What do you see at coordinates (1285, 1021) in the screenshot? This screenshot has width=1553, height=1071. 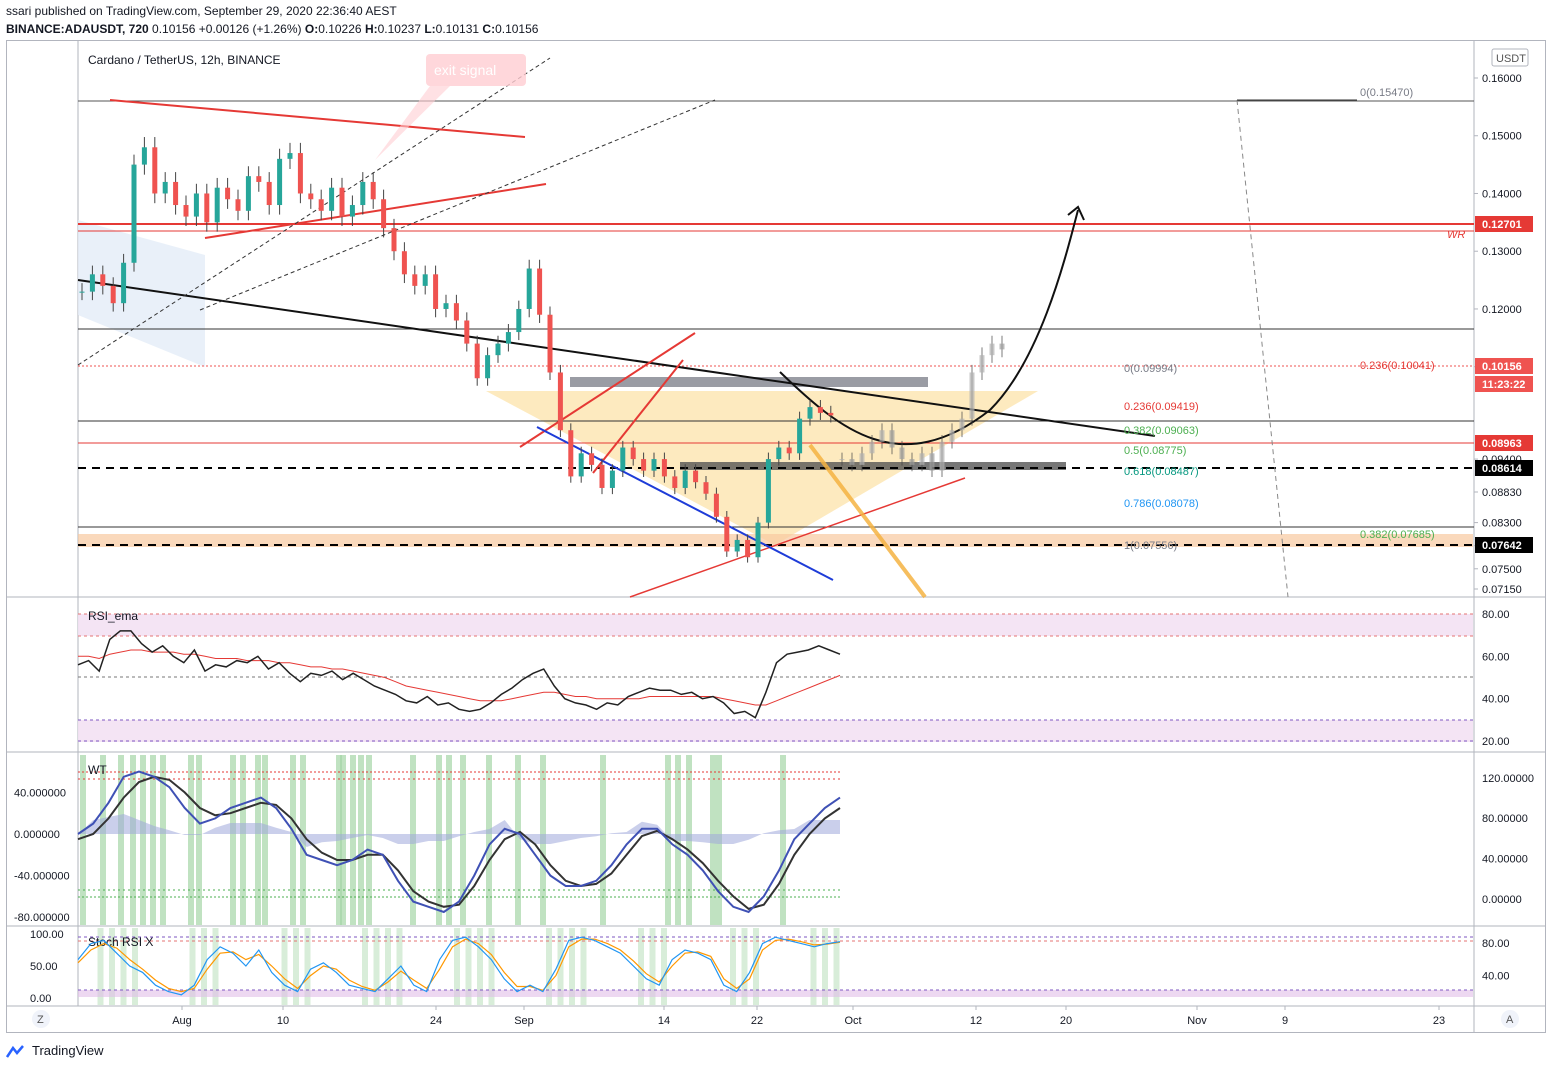 I see `time-tick: 9` at bounding box center [1285, 1021].